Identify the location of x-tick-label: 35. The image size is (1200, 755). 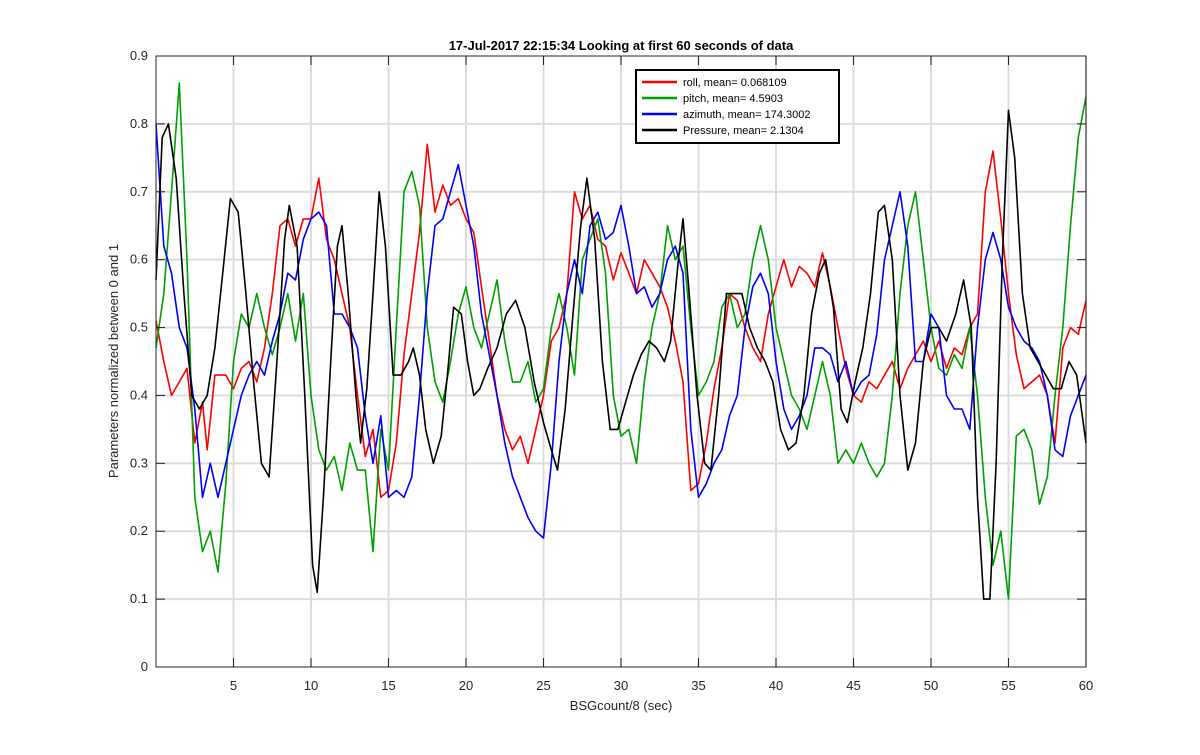
(698, 685).